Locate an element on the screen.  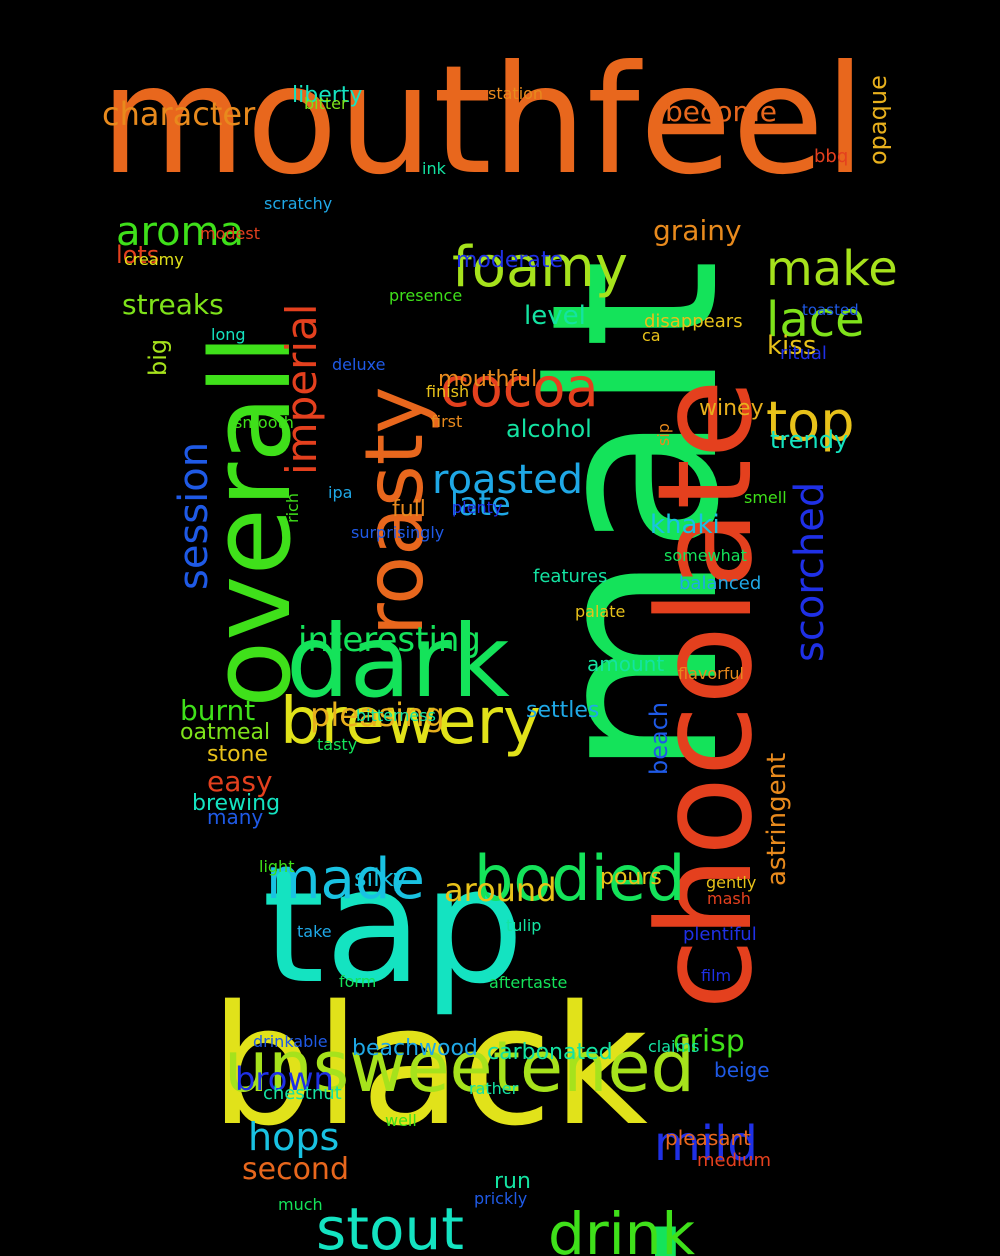
word-much: much is located at coordinates (300, 1204).